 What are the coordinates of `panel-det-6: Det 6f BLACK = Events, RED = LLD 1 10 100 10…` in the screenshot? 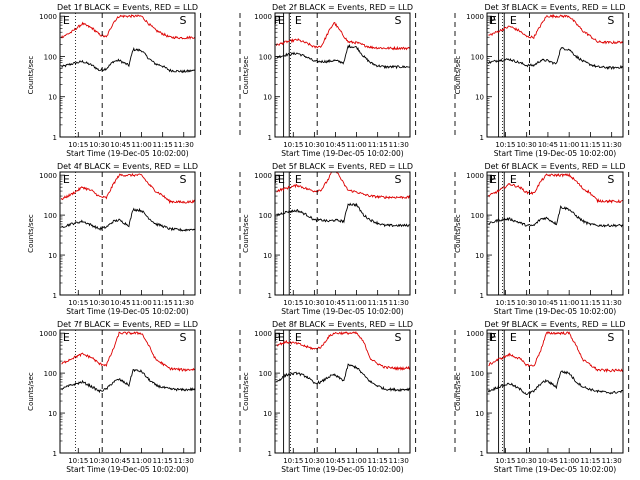 It's located at (542, 239).